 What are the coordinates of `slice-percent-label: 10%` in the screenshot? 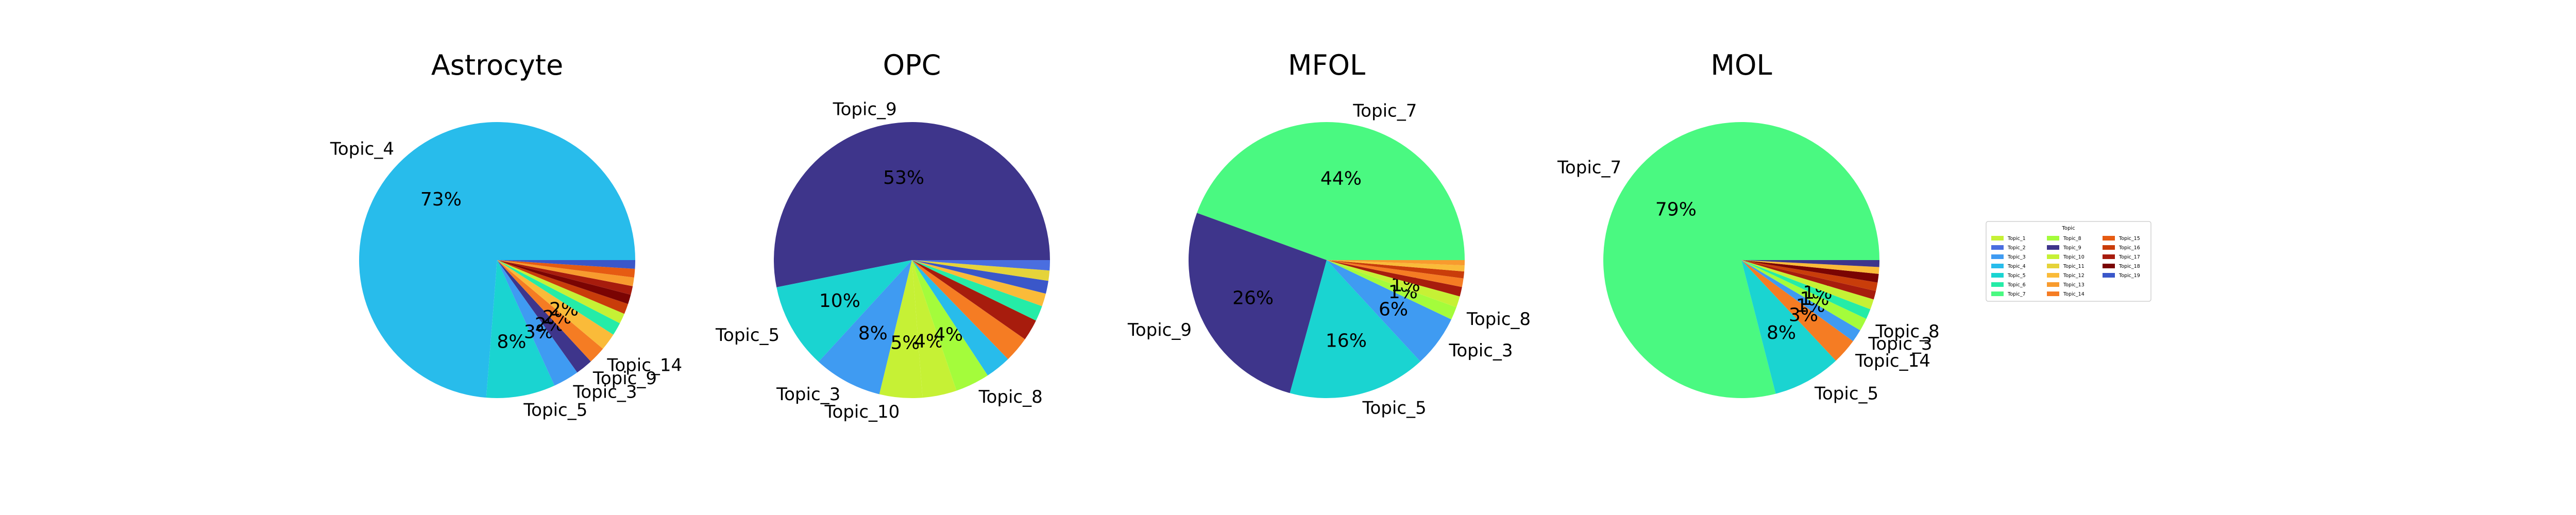 It's located at (839, 301).